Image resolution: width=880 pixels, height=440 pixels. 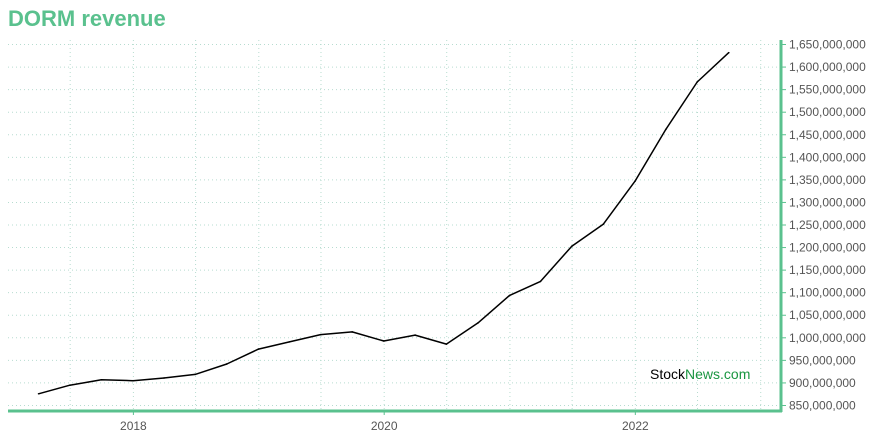 I want to click on y-tick-label: 850,000,000, so click(x=822, y=405).